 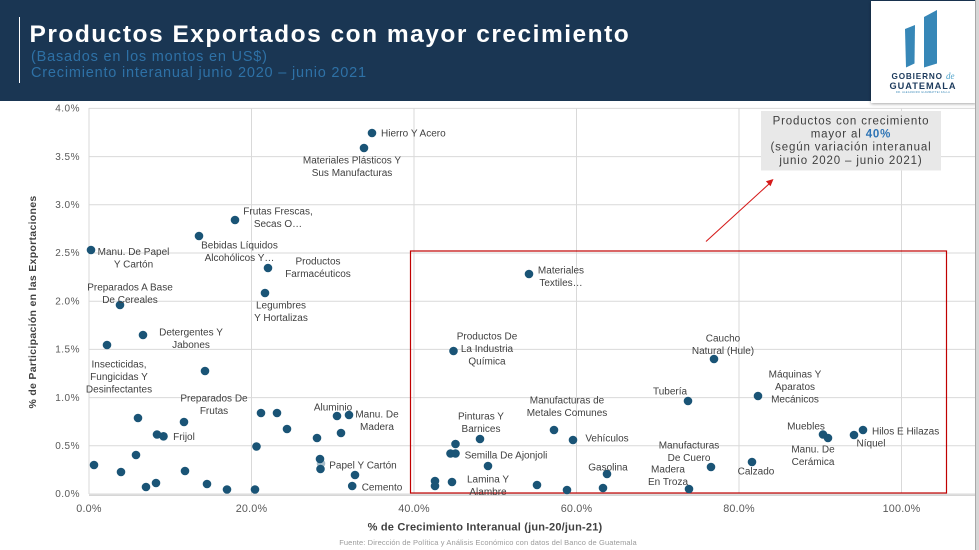 I want to click on svg-text: Natural (Hule), so click(x=723, y=351).